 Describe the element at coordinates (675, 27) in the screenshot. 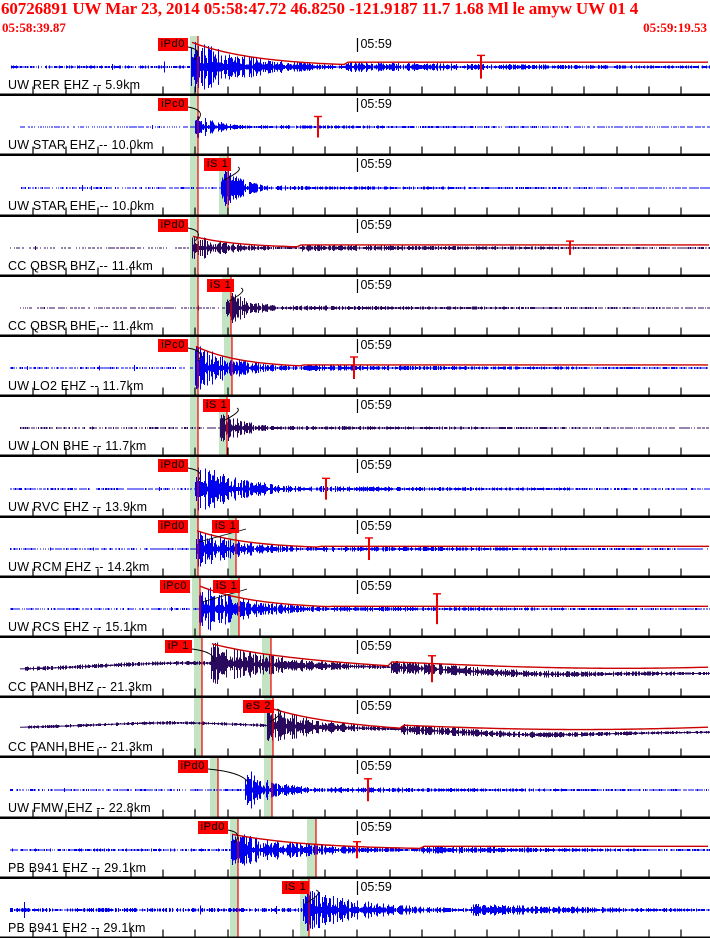

I see `window-end-time: 05:59:19.53` at that location.